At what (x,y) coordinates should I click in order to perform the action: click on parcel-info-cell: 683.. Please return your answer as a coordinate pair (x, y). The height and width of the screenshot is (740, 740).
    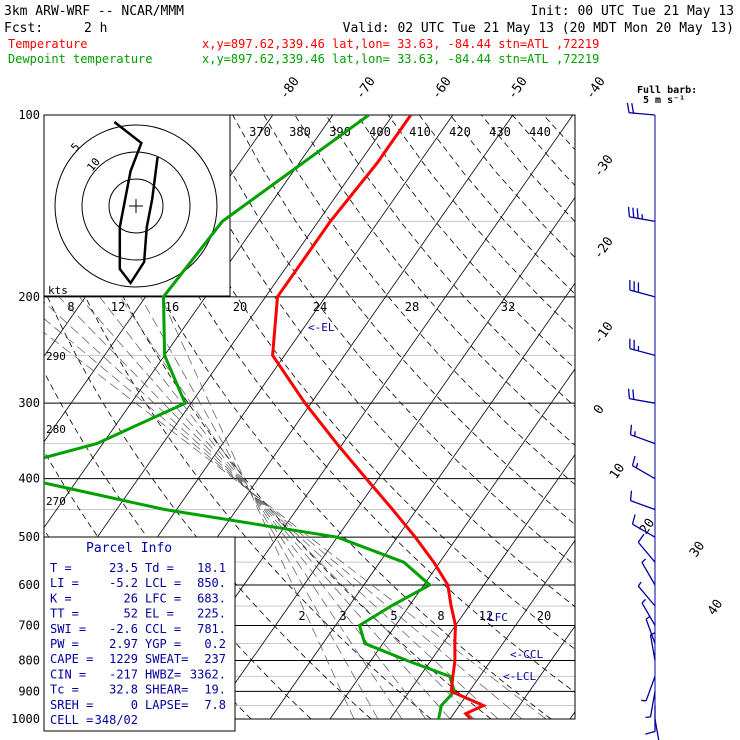
    Looking at the image, I should click on (211, 598).